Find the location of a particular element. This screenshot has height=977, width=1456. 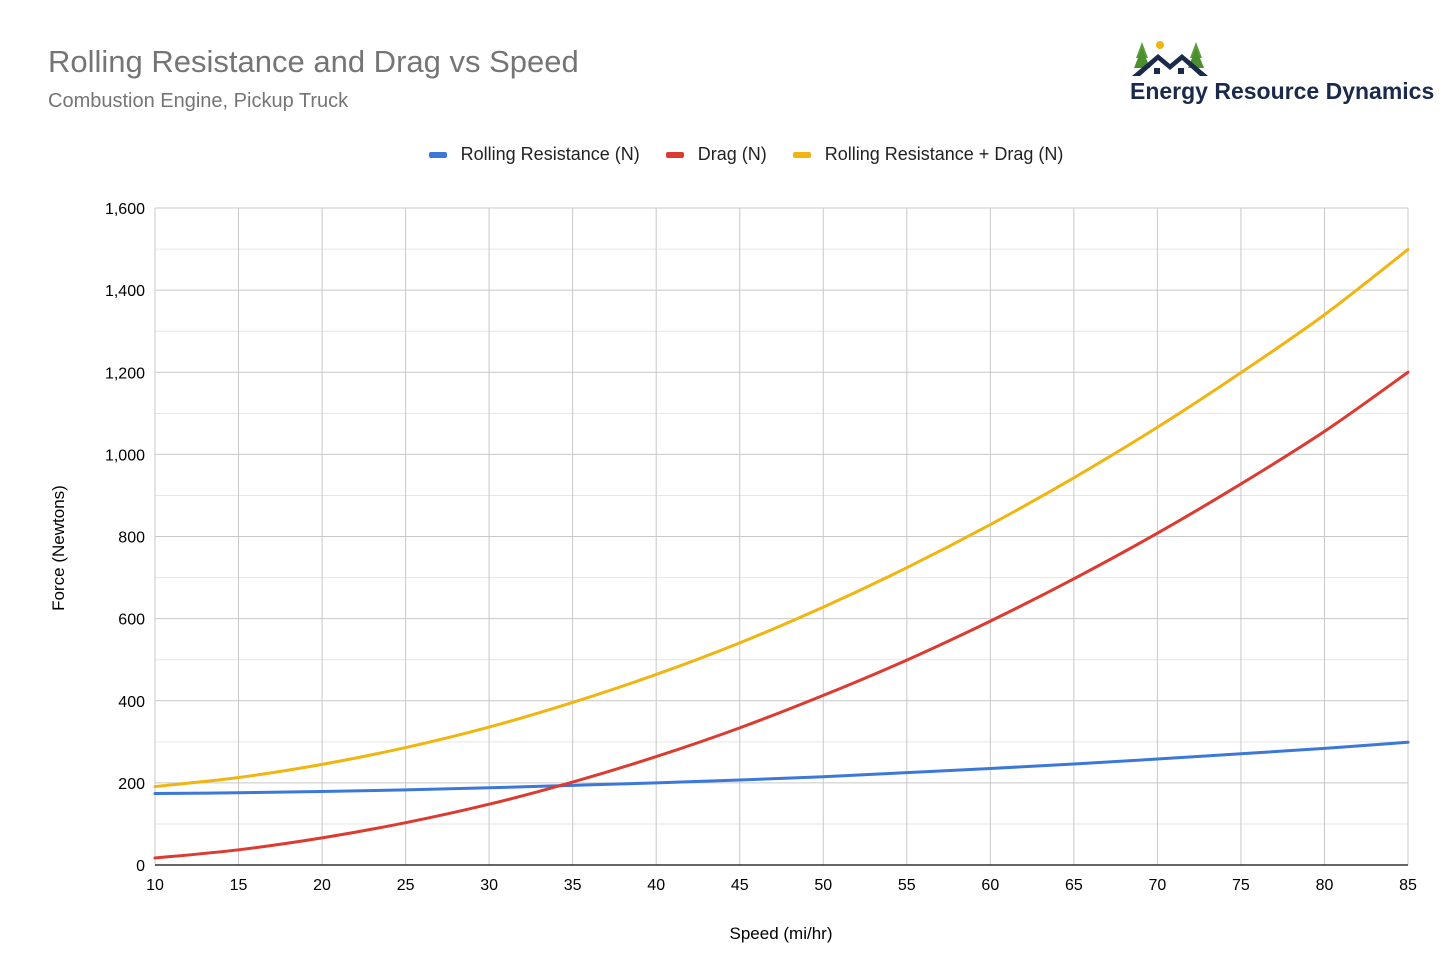

x-axis-title: Speed (mi/hr) is located at coordinates (781, 933).